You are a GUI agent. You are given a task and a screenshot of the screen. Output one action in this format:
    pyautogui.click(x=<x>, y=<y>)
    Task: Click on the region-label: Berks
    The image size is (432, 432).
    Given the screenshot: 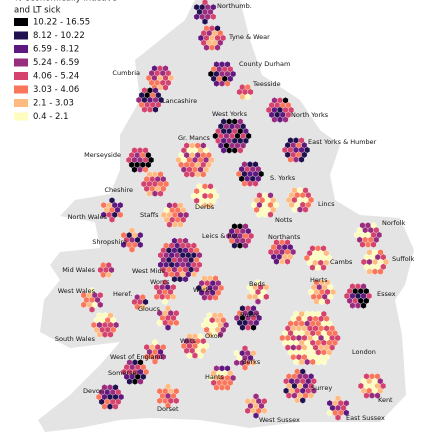 What is the action you would take?
    pyautogui.click(x=251, y=362)
    